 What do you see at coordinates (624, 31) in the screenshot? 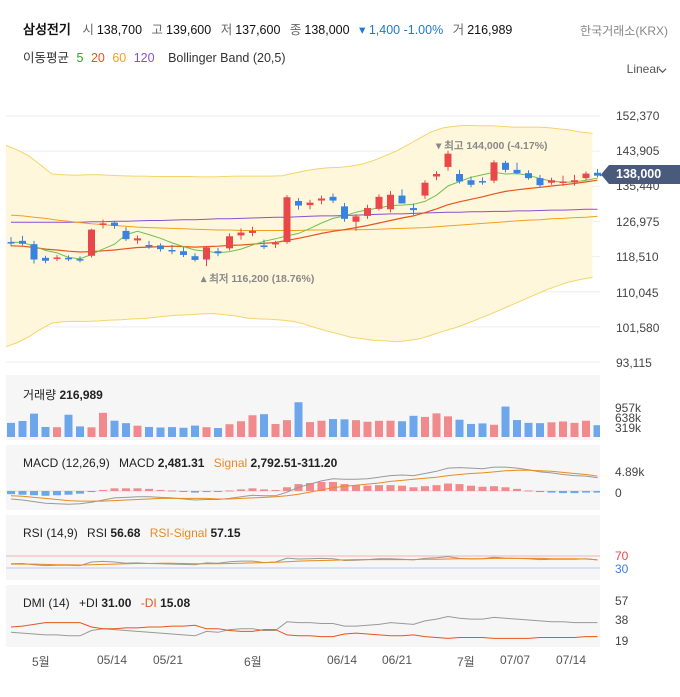
I see `exchange-label: 한국거래소(KRX)` at bounding box center [624, 31].